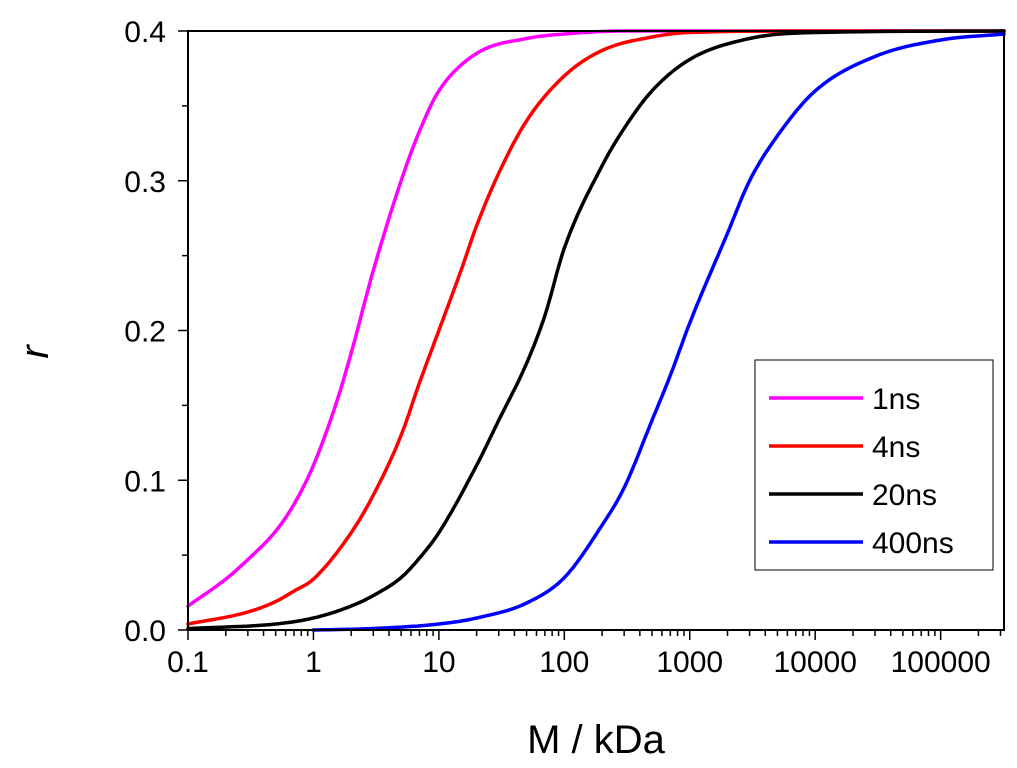 The height and width of the screenshot is (768, 1017). Describe the element at coordinates (904, 495) in the screenshot. I see `legend-label-20ns: 20ns` at that location.